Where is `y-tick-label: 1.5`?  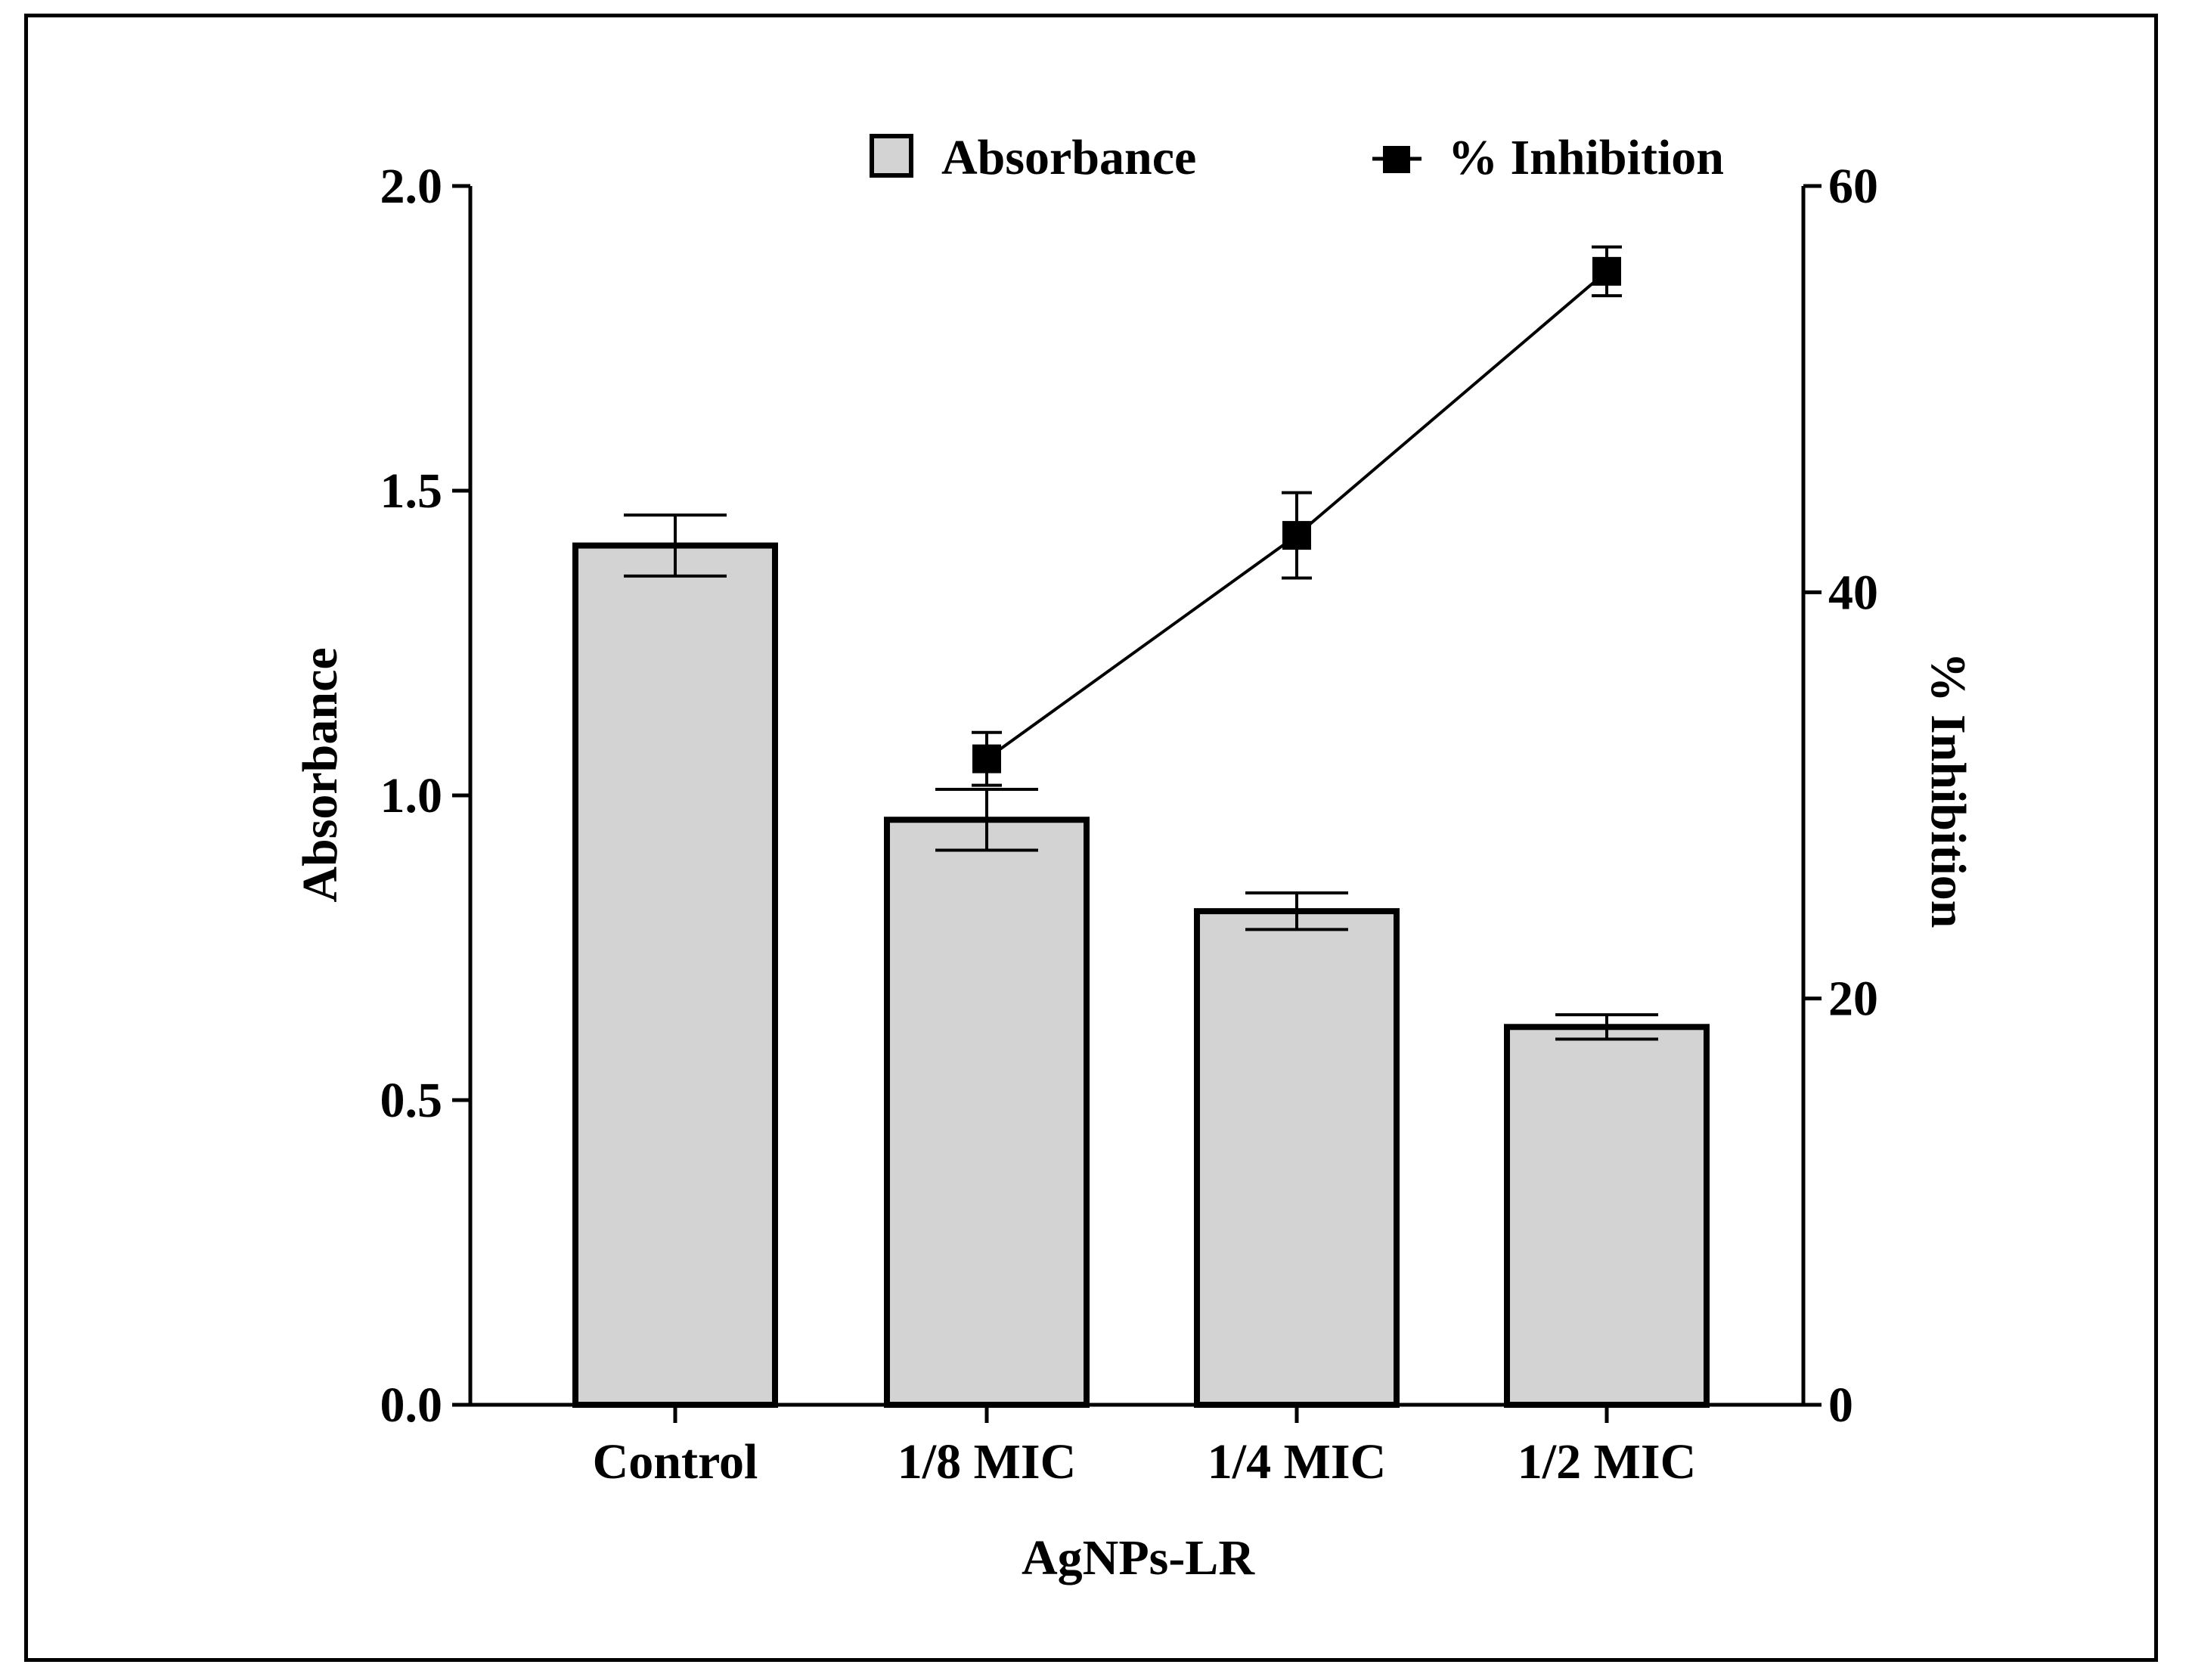
y-tick-label: 1.5 is located at coordinates (411, 491).